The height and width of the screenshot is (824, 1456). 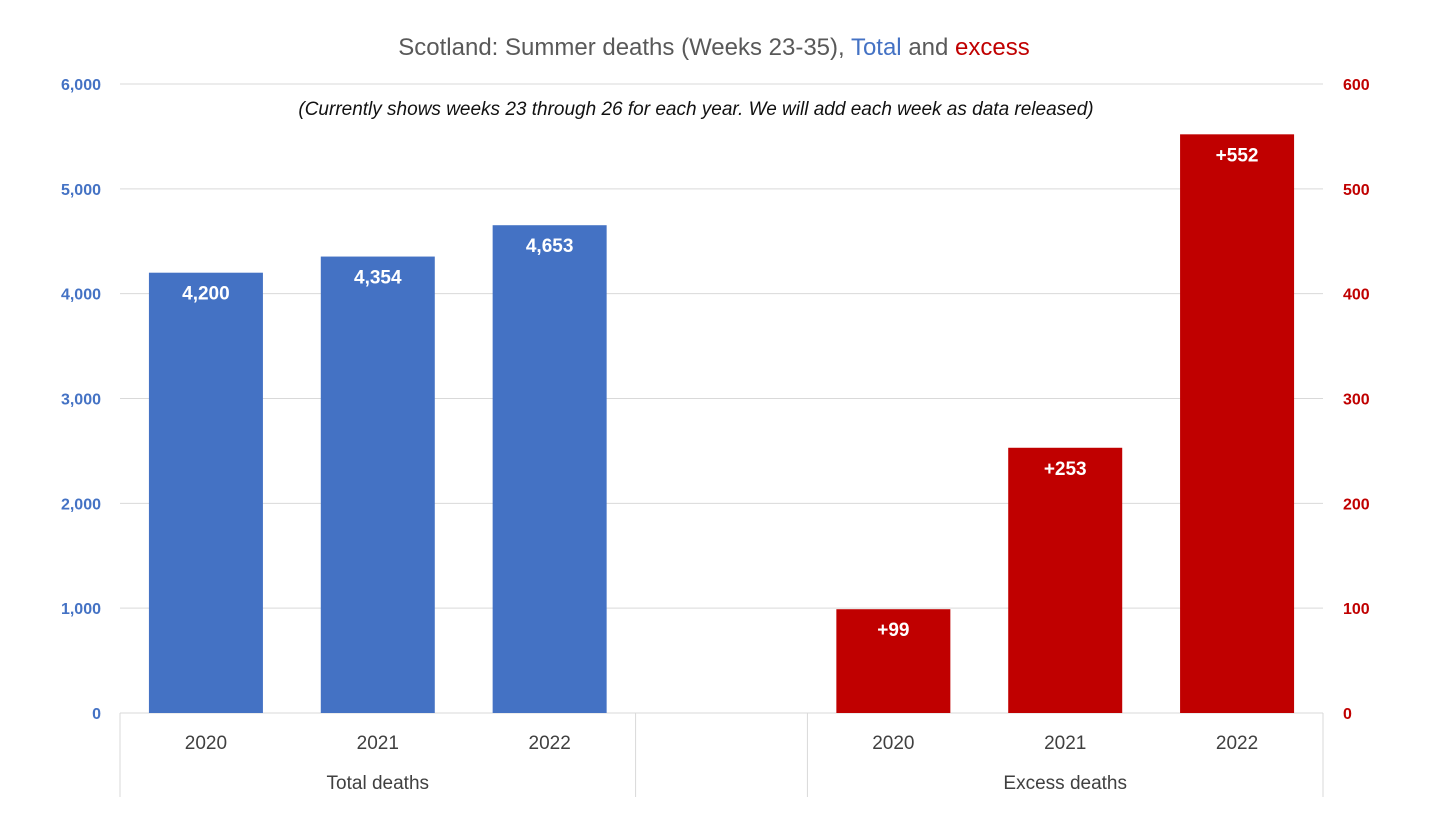 I want to click on left-axis-tick-label: 2,000, so click(x=81, y=504).